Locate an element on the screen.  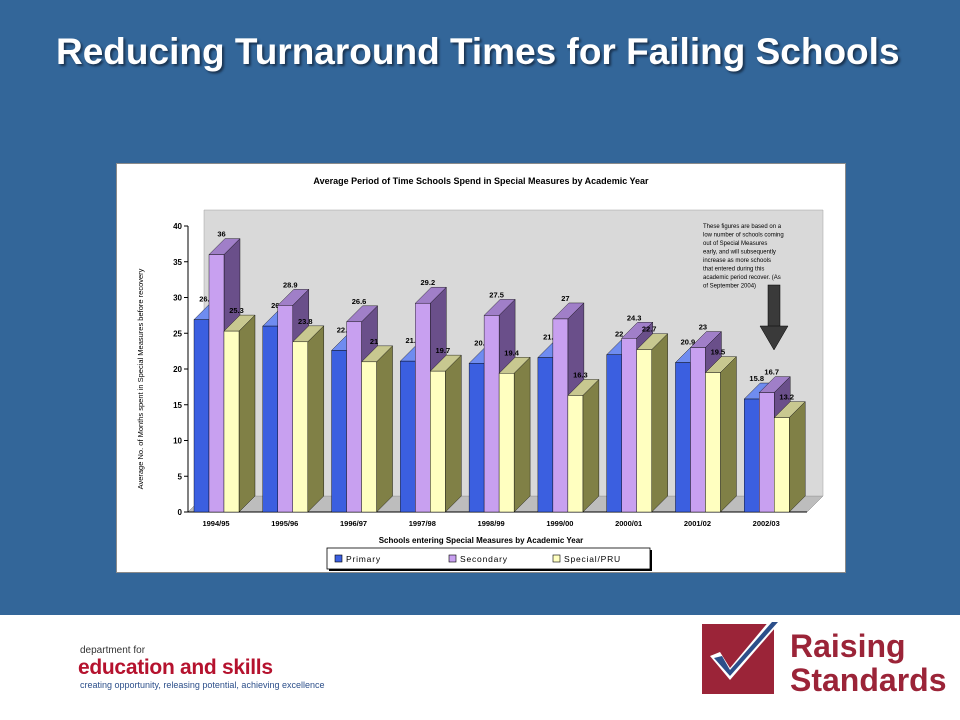
dfes-logo-line1: department for is located at coordinates (113, 650).